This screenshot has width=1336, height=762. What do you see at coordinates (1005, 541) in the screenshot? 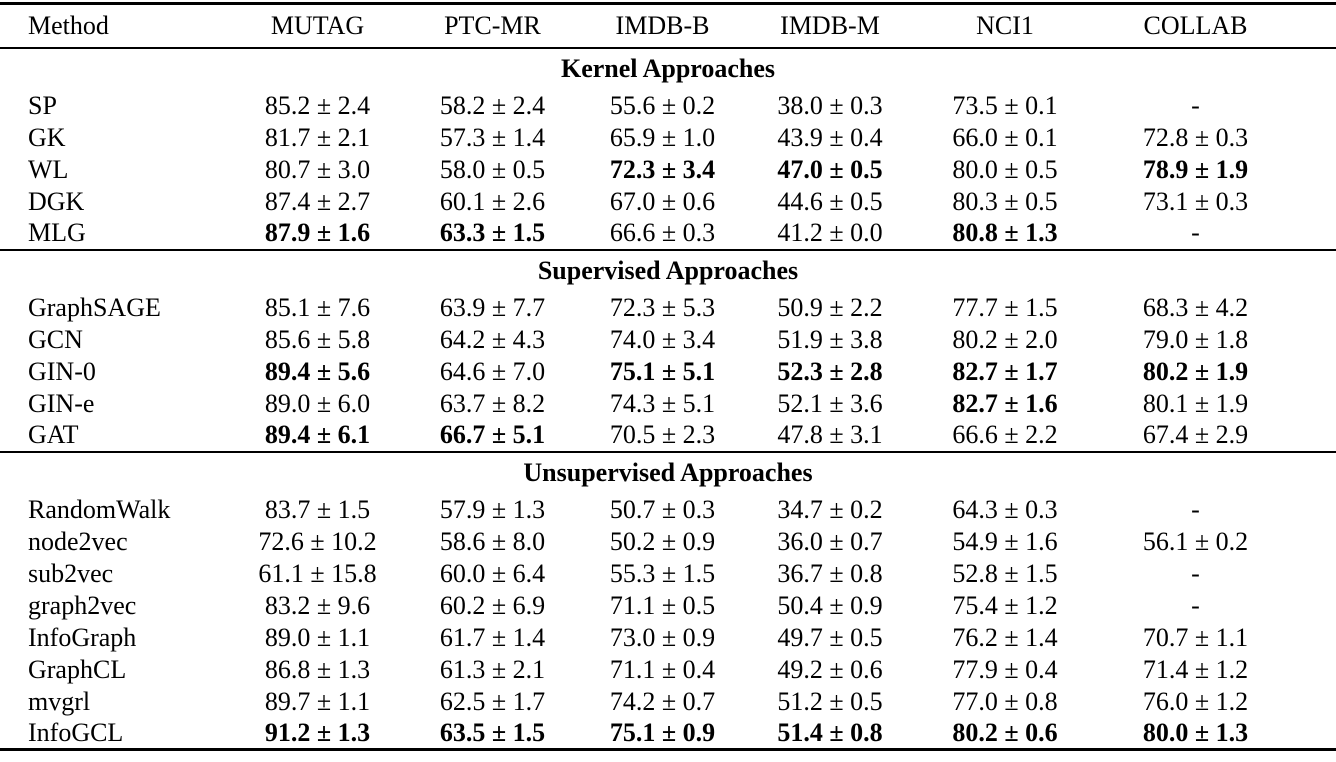
I see `result-cell: 54.9 ± 1.6` at bounding box center [1005, 541].